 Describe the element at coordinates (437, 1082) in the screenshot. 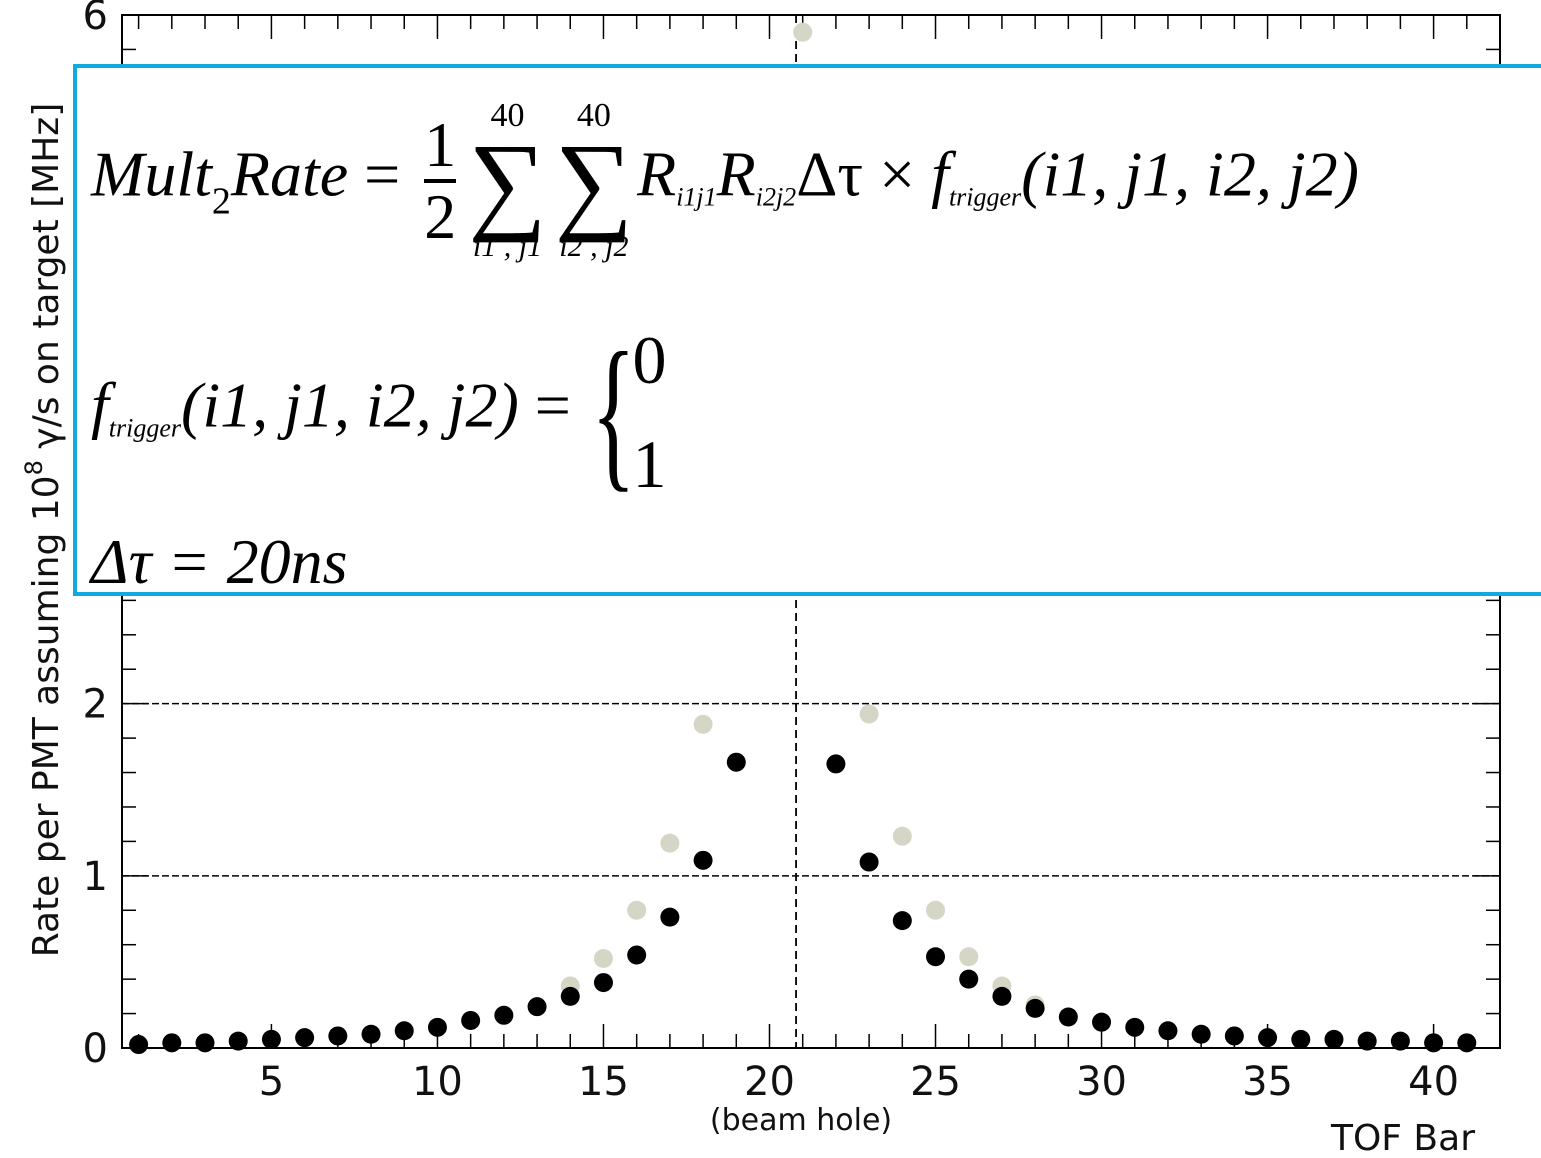

I see `x-tick-label: 10` at that location.